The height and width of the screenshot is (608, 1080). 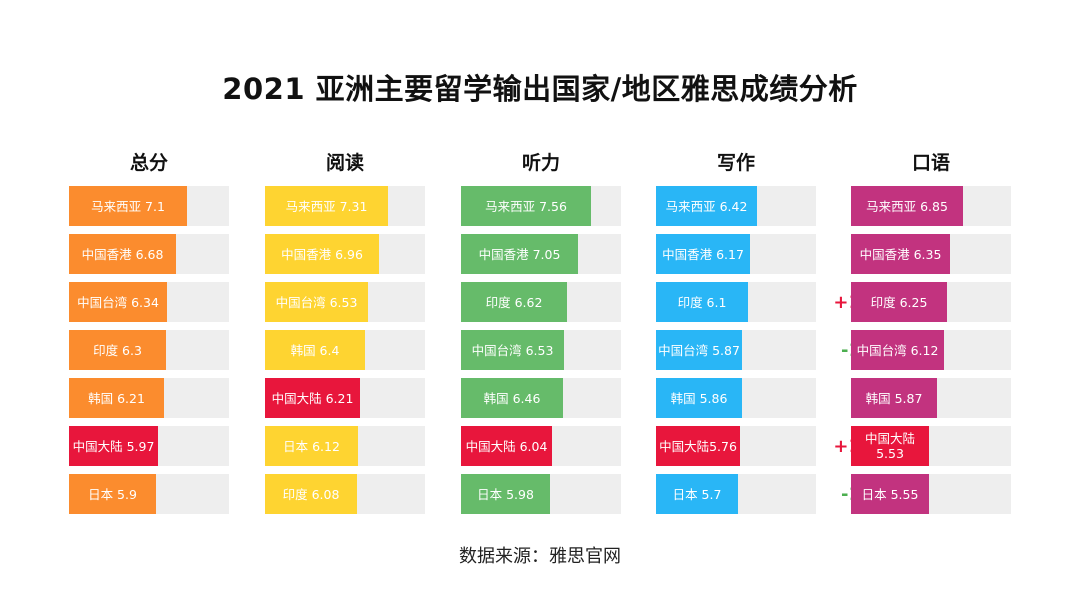 I want to click on bar-track: 中国香港 6.68, so click(x=149, y=254).